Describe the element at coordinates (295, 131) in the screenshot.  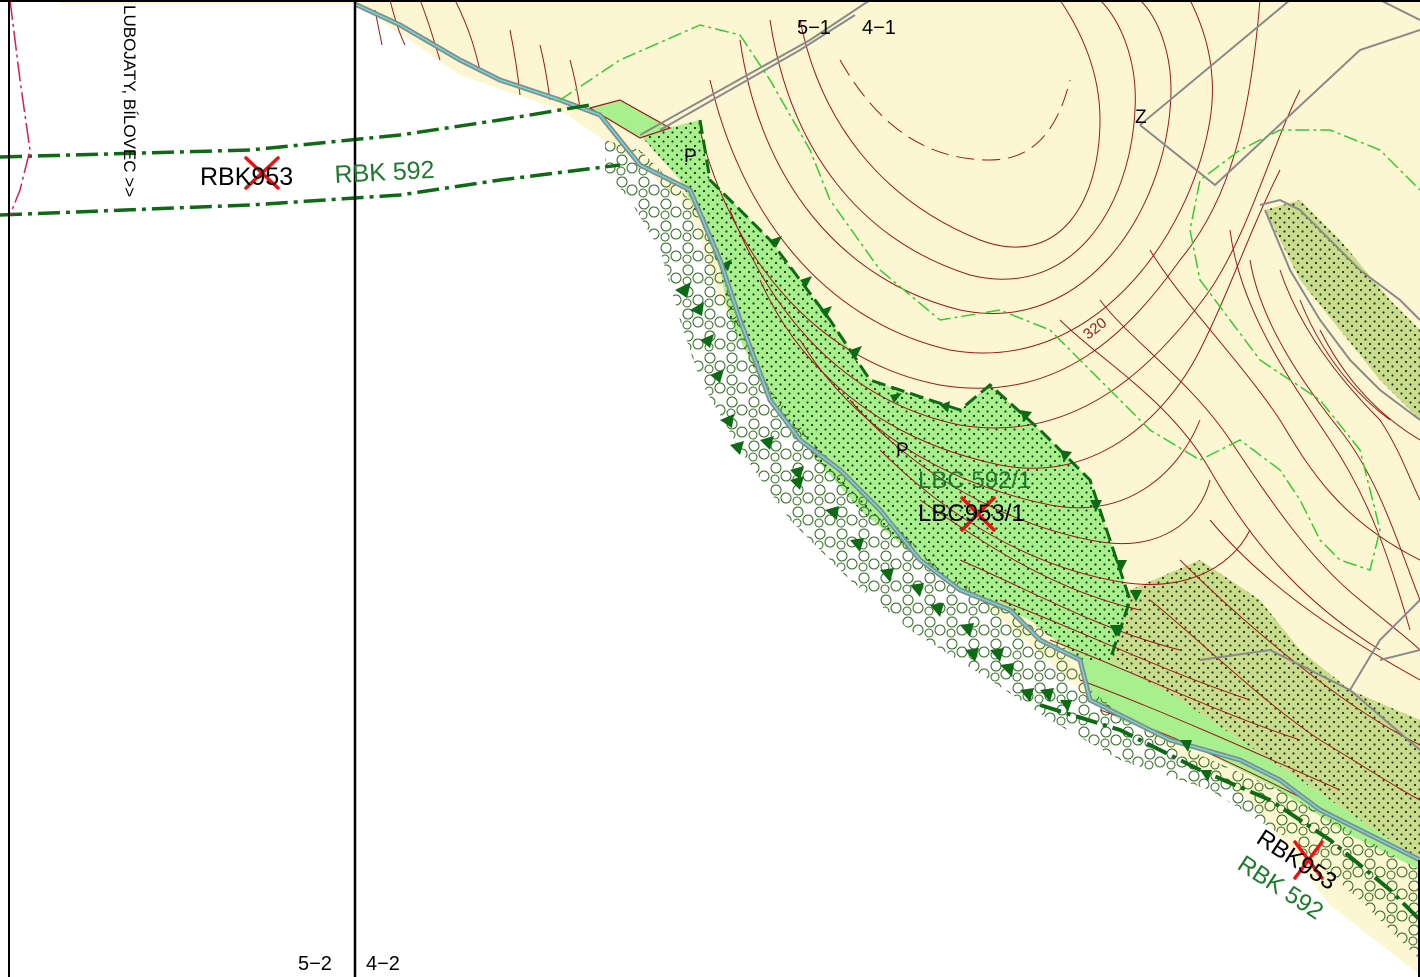
I see `corridor-line-top` at that location.